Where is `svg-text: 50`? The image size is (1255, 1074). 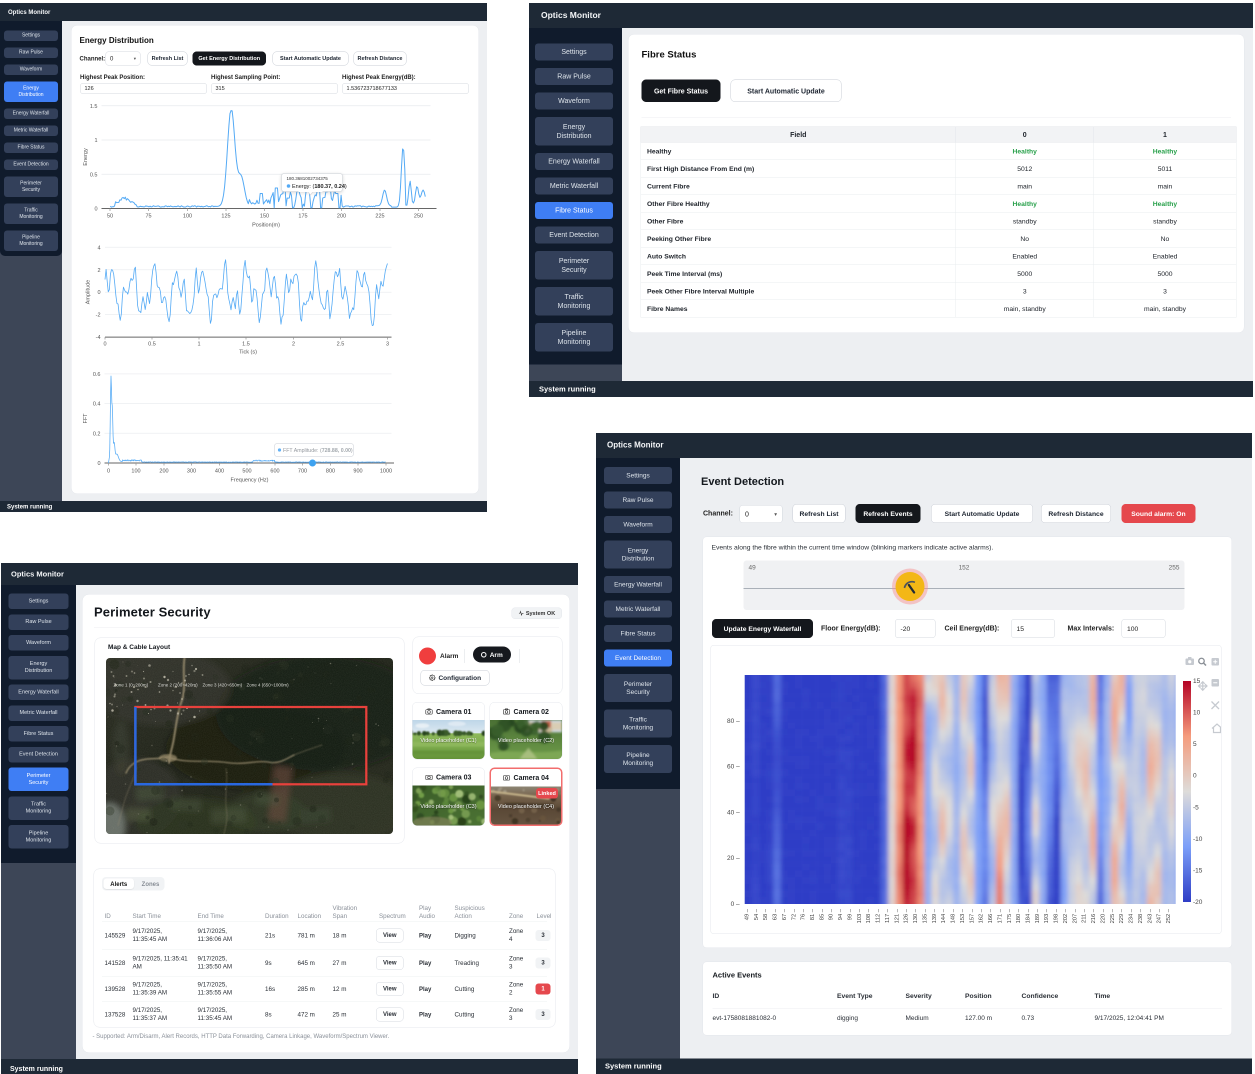
svg-text: 50 is located at coordinates (110, 217).